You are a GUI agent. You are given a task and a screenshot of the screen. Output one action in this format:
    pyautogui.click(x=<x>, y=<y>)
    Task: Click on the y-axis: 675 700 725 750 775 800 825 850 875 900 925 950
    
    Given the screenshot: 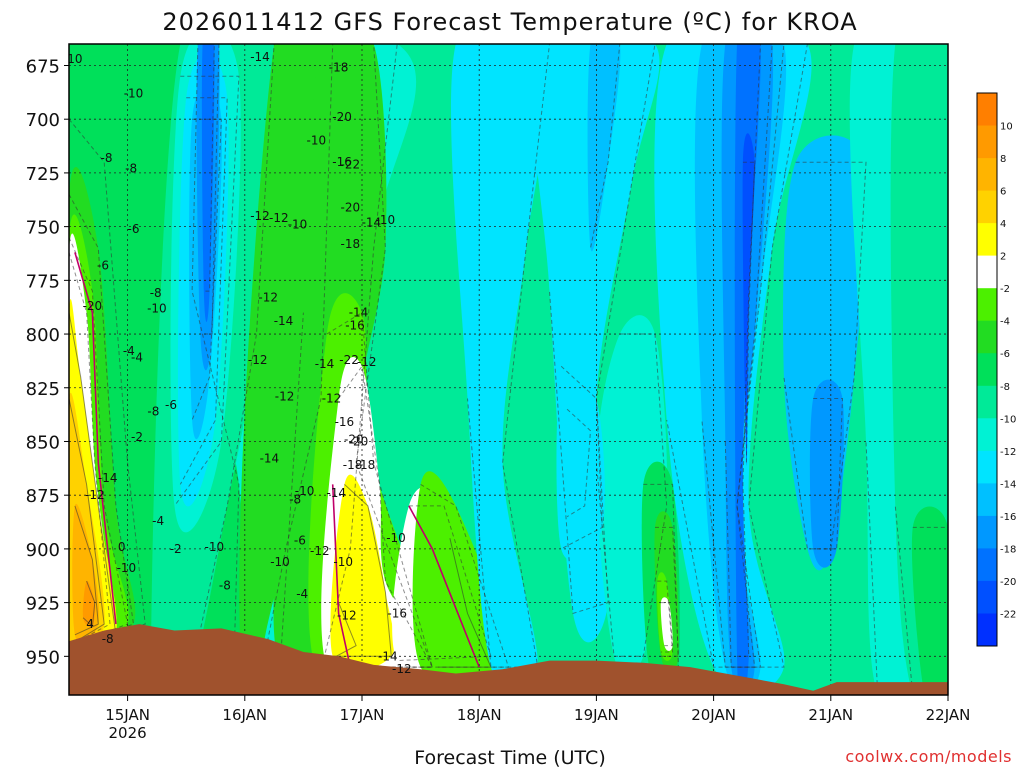 What is the action you would take?
    pyautogui.click(x=47, y=362)
    